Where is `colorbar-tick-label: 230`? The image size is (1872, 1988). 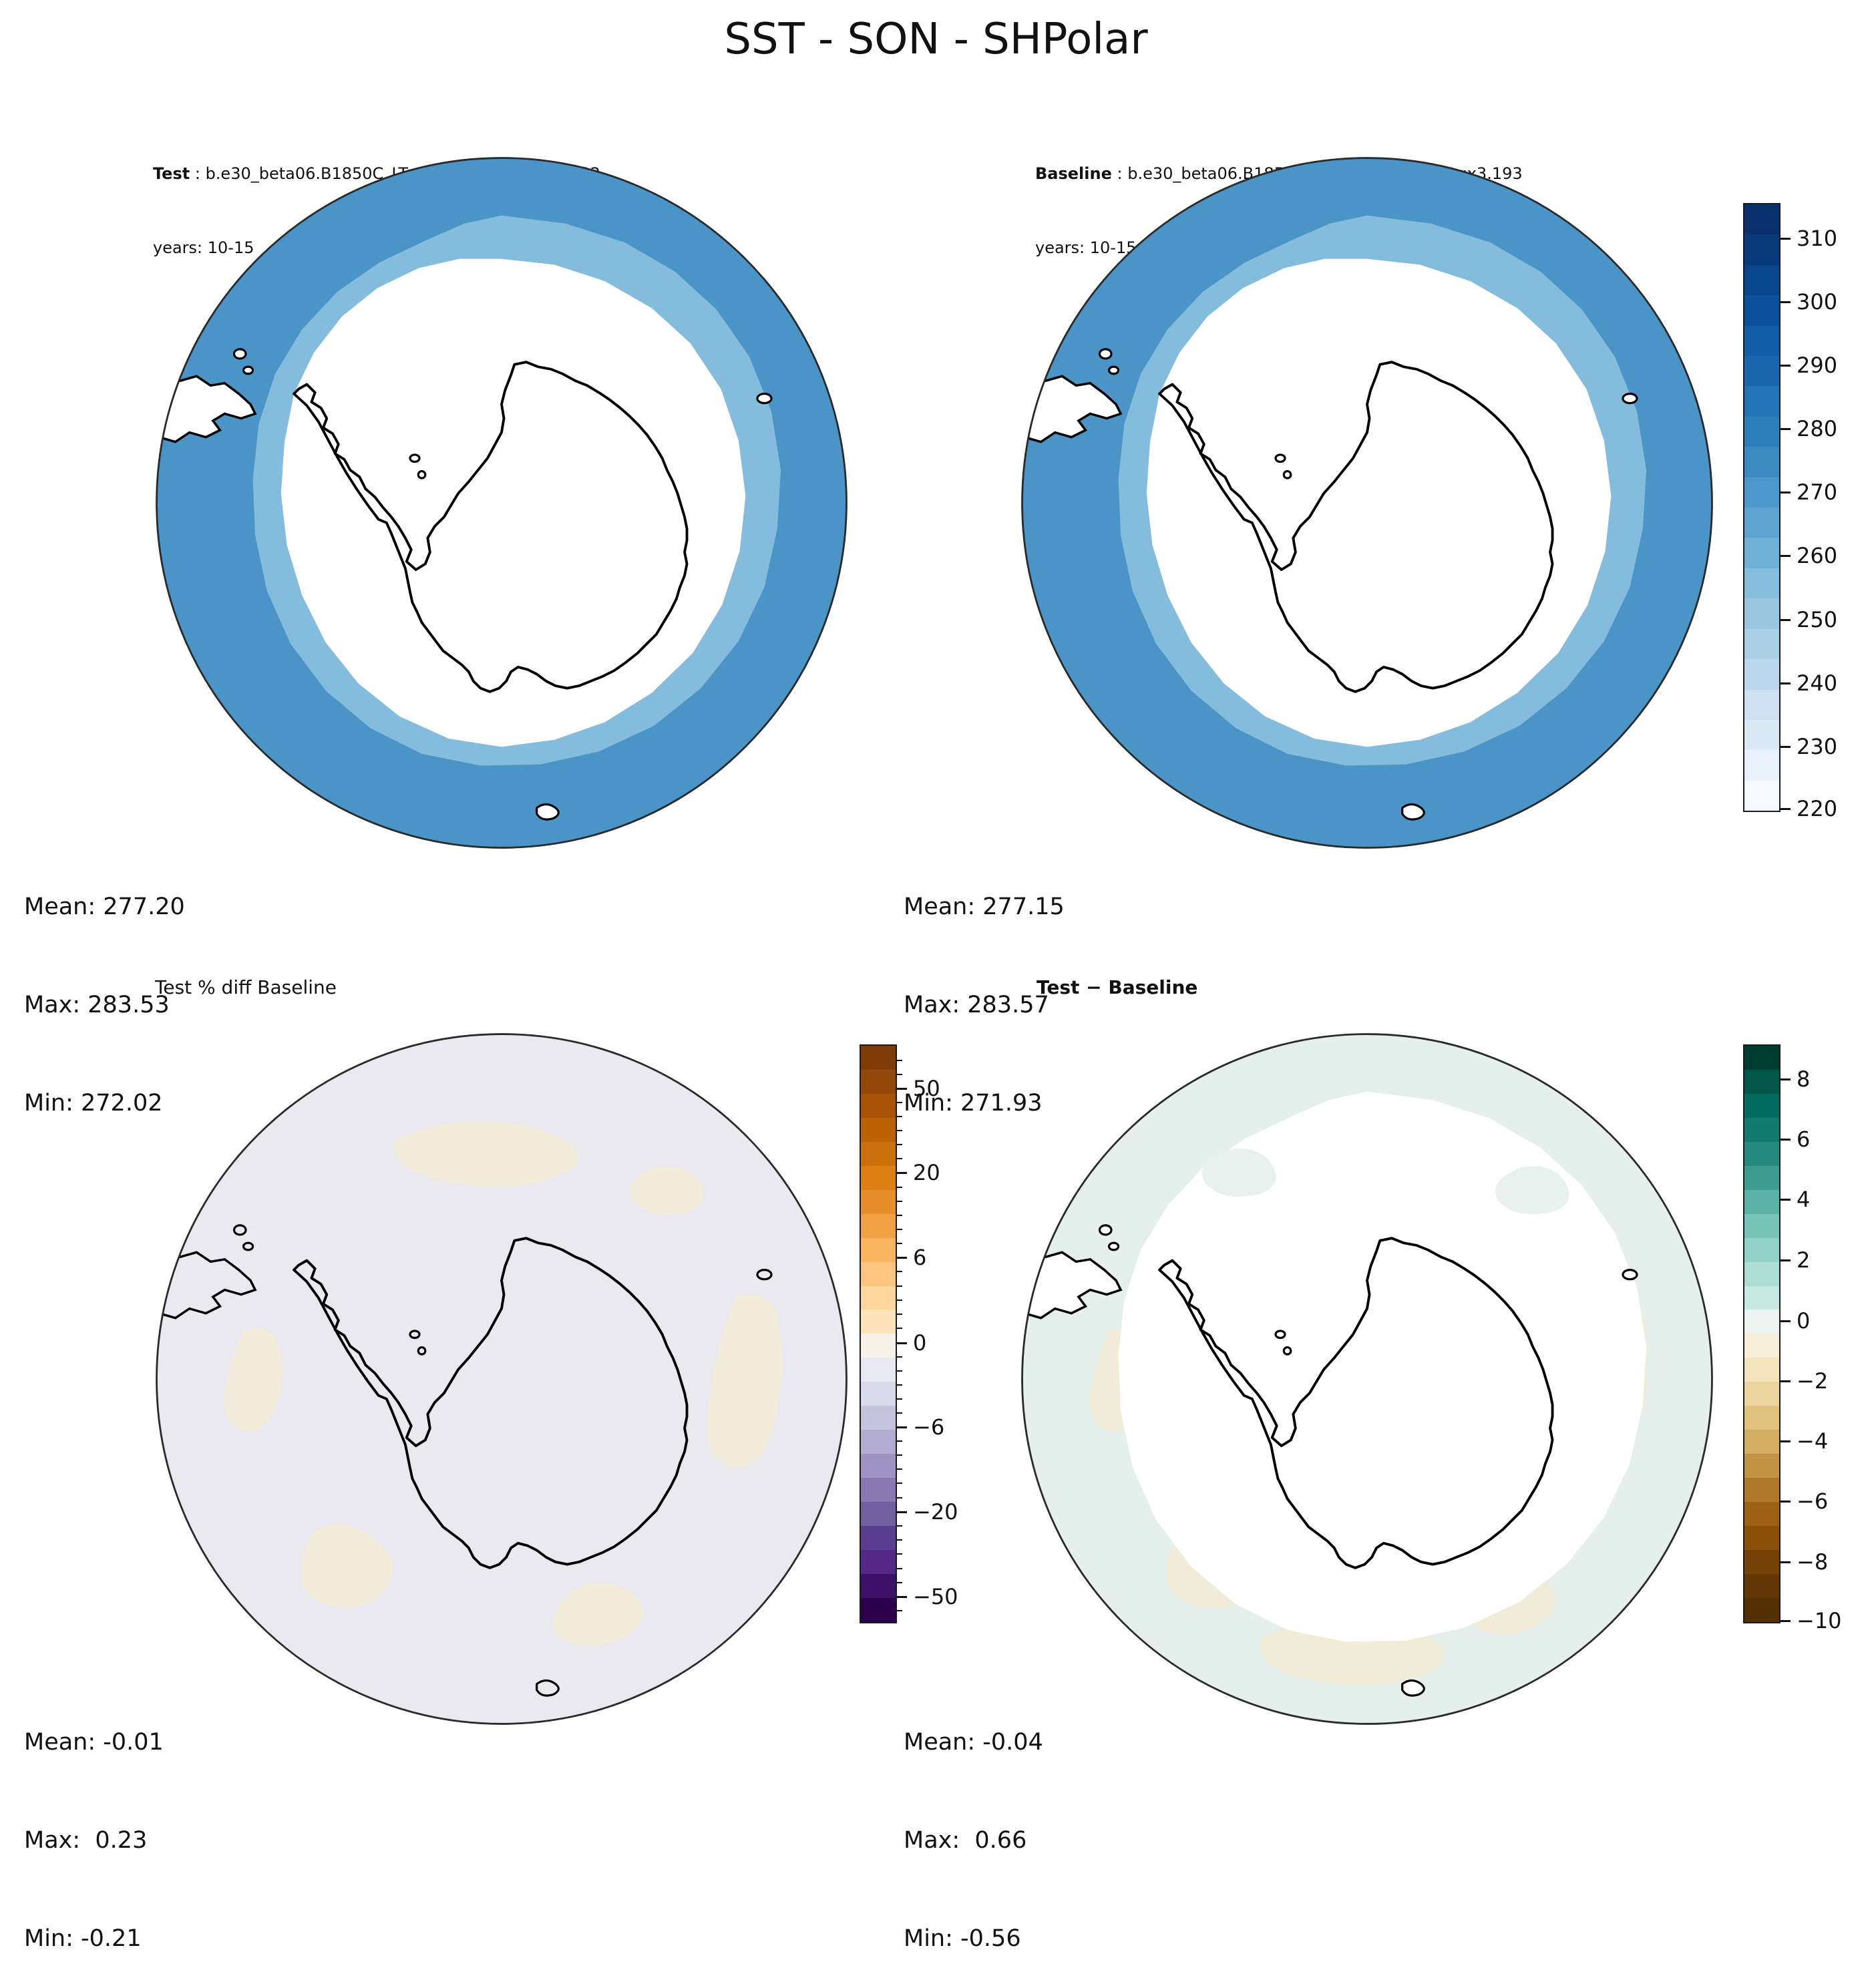
colorbar-tick-label: 230 is located at coordinates (1818, 746).